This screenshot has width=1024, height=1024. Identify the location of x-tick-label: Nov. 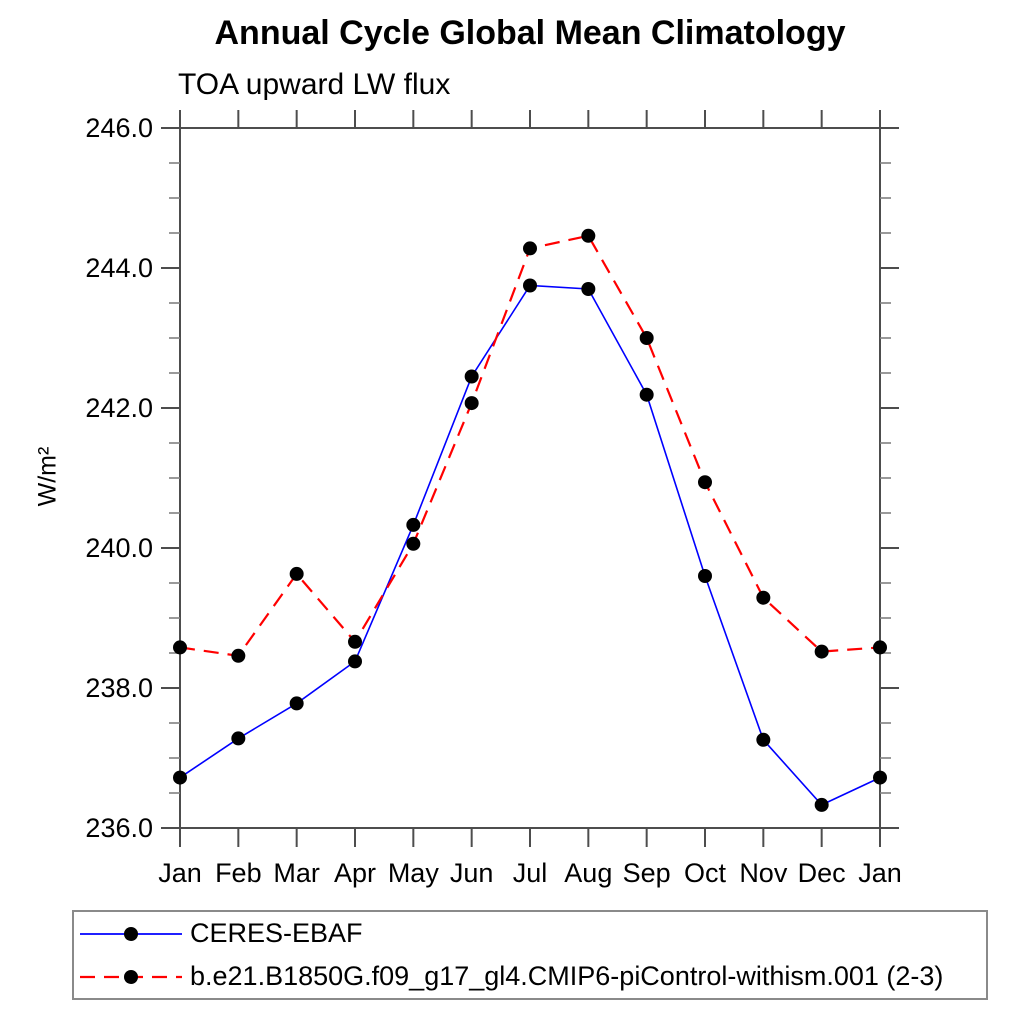
(763, 873).